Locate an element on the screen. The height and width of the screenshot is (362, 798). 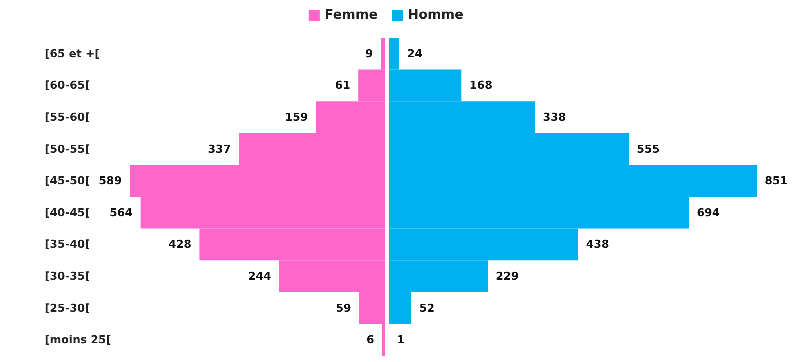
data-label: 555 is located at coordinates (648, 149).